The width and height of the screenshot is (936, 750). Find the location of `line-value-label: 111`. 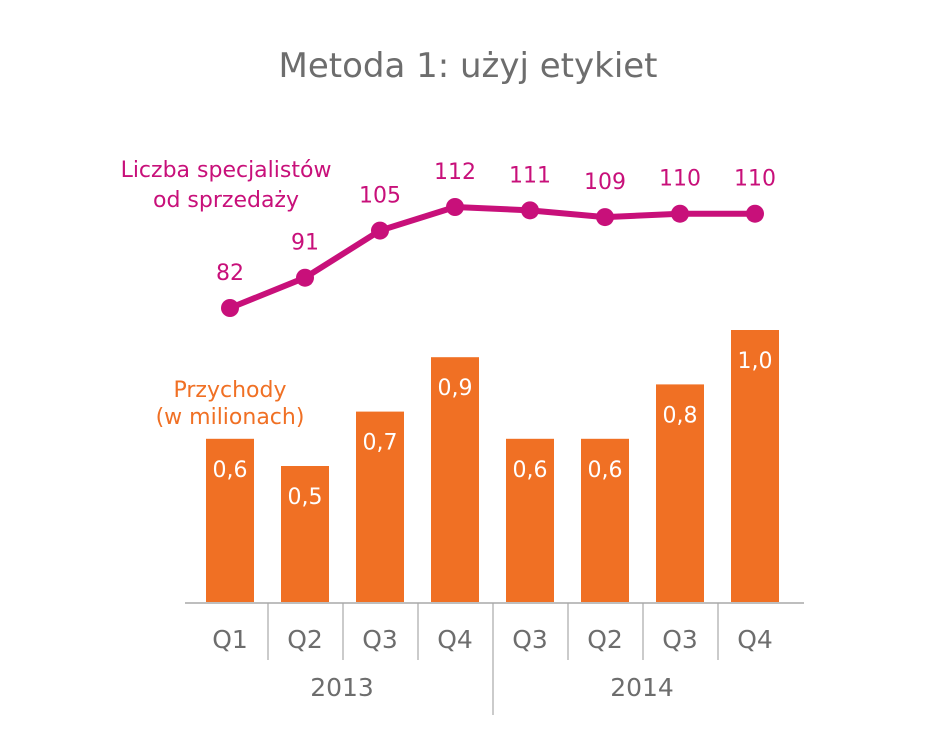

line-value-label: 111 is located at coordinates (530, 175).